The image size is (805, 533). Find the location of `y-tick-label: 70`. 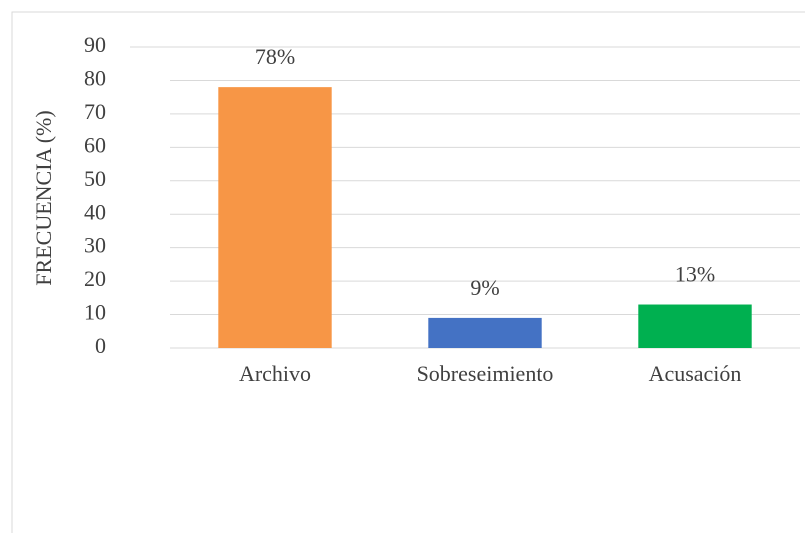

y-tick-label: 70 is located at coordinates (95, 111).